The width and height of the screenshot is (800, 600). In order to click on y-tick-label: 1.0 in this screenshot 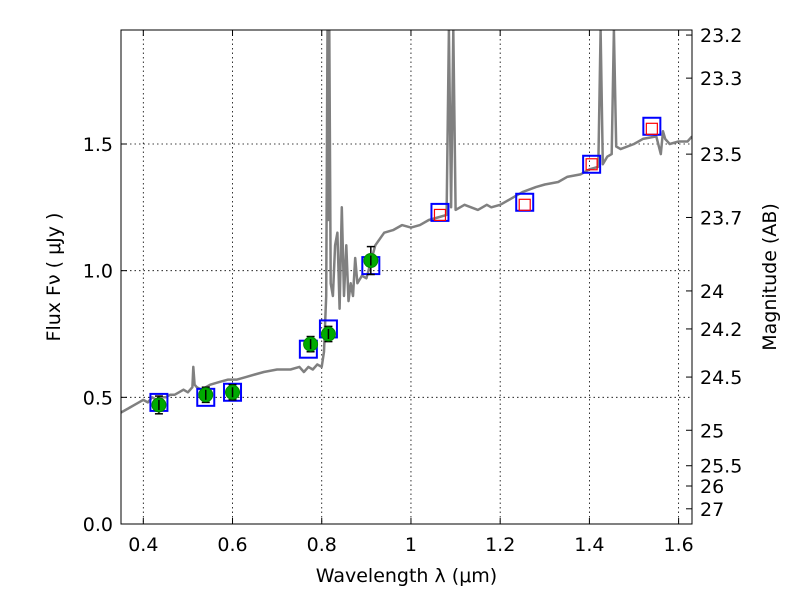, I will do `click(98, 272)`.